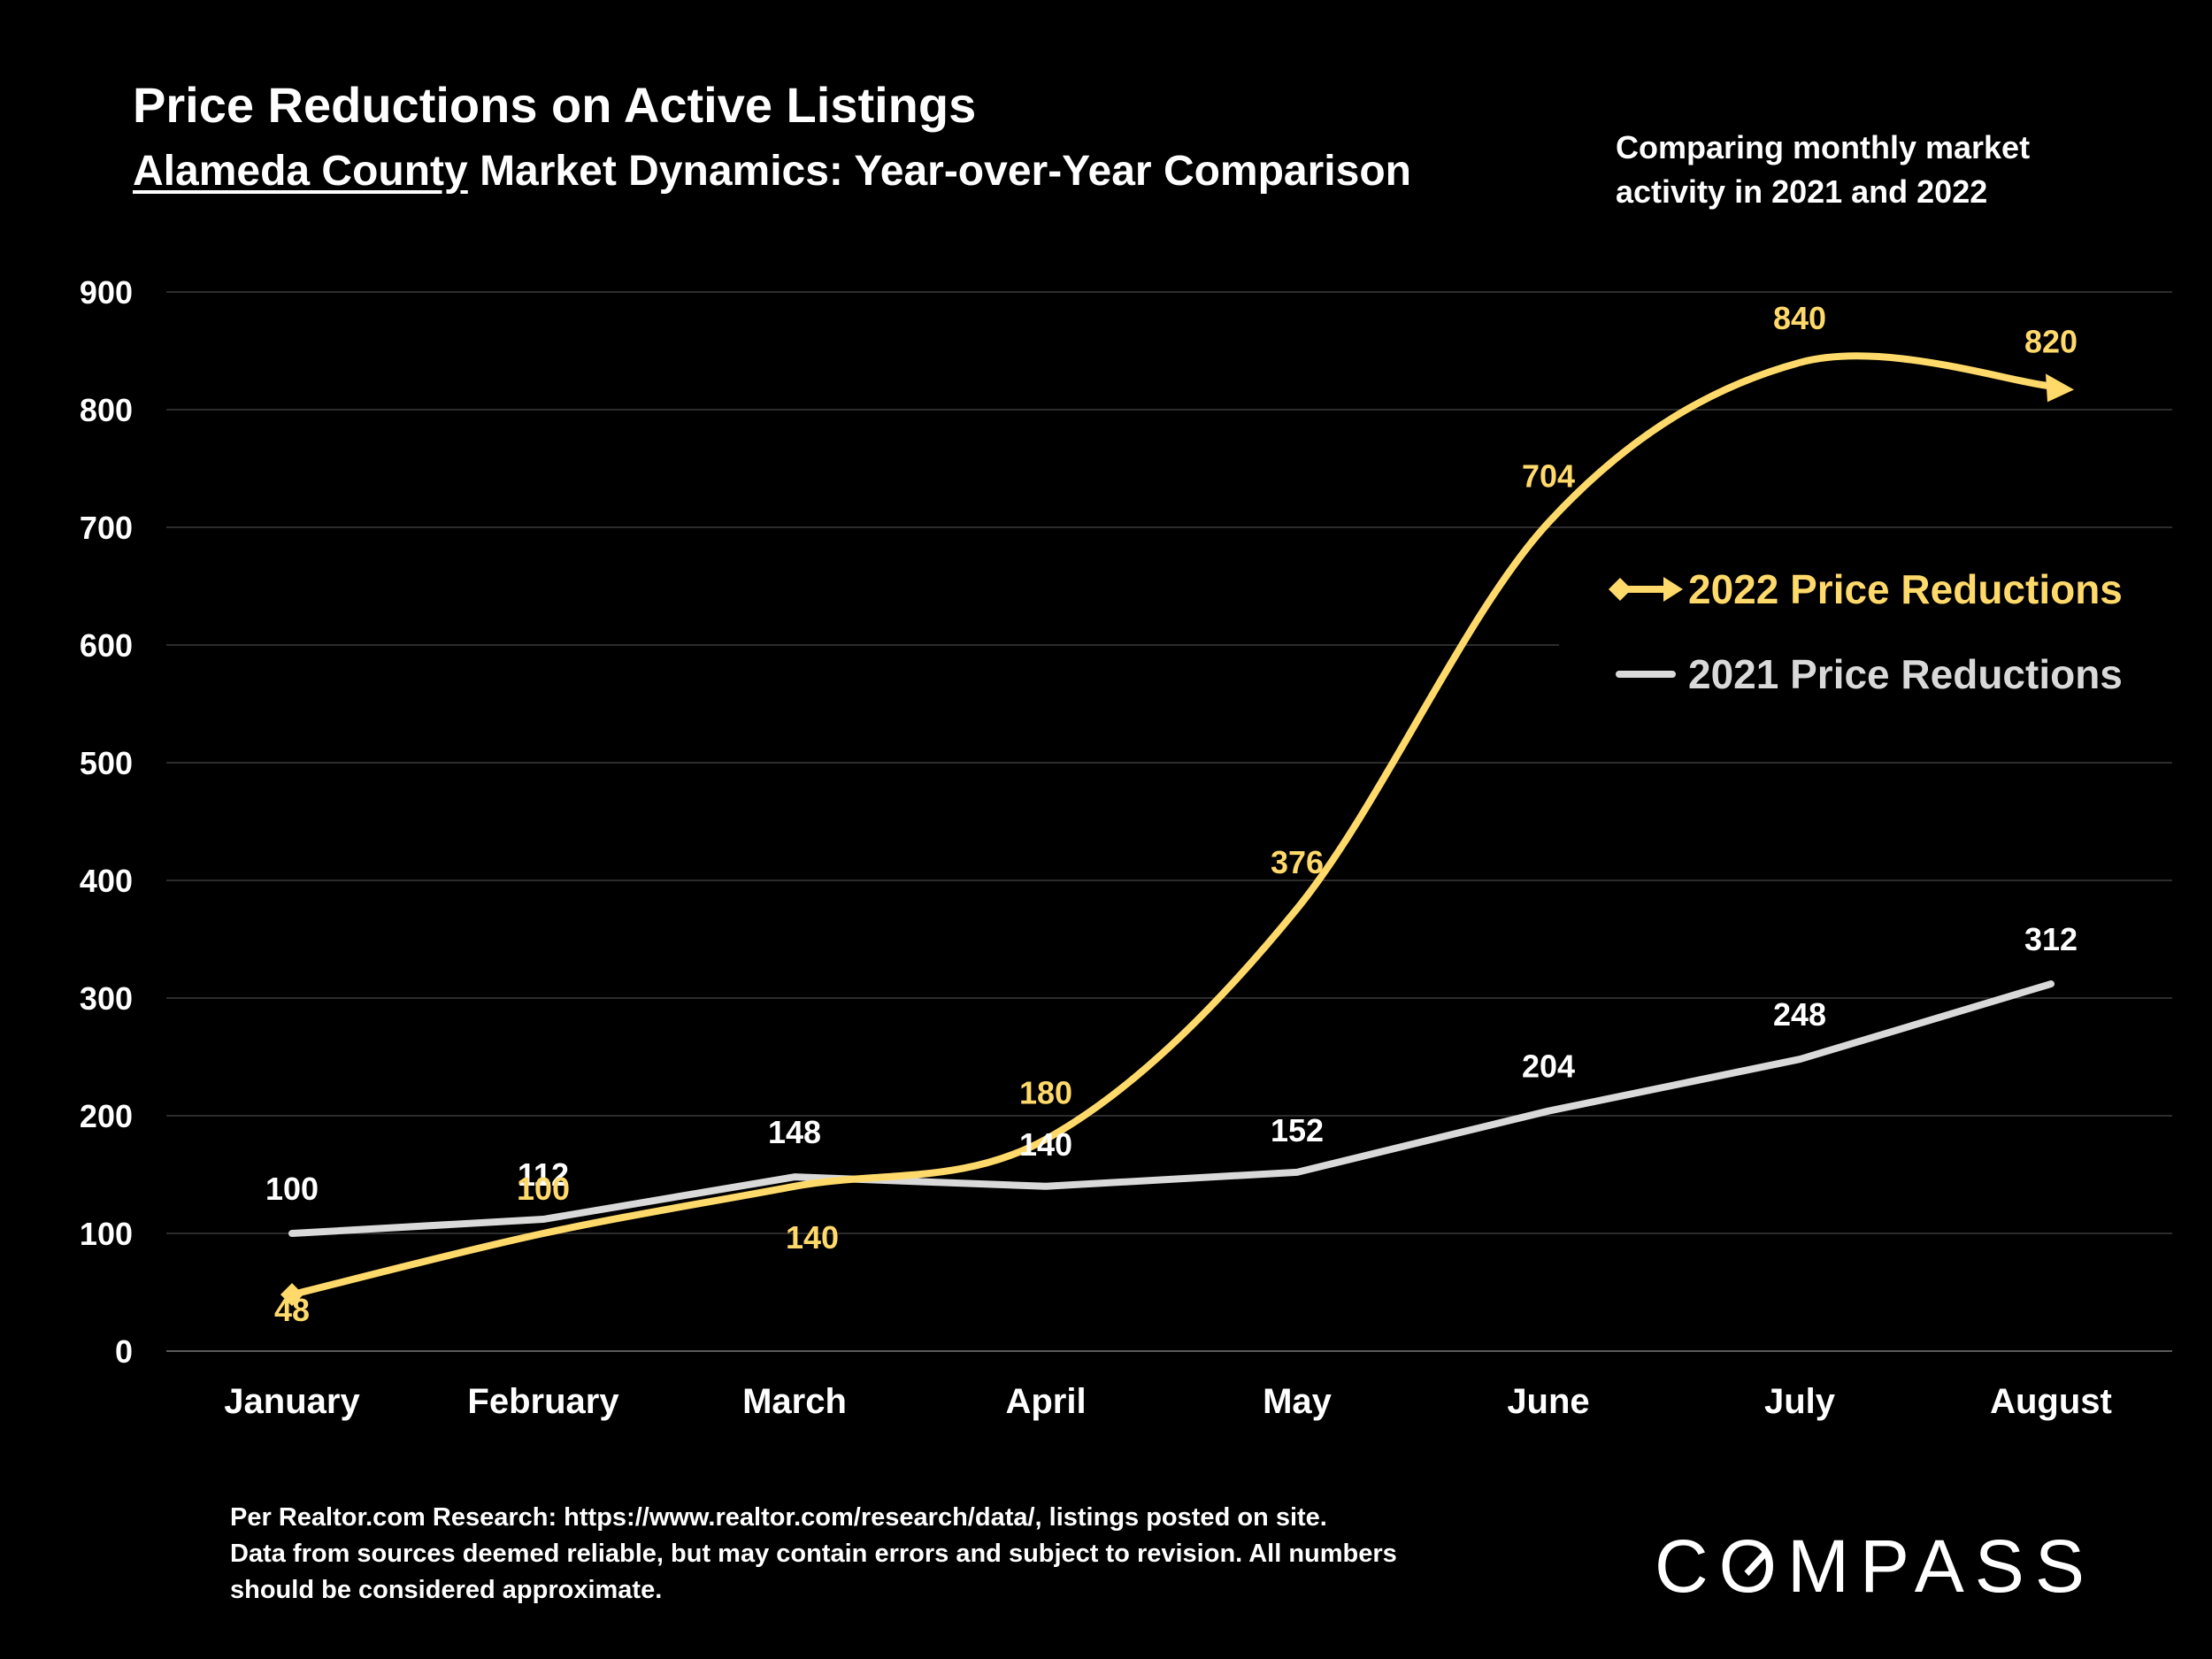  Describe the element at coordinates (447, 1591) in the screenshot. I see `footnote-line-3: should be considered approximate.` at that location.